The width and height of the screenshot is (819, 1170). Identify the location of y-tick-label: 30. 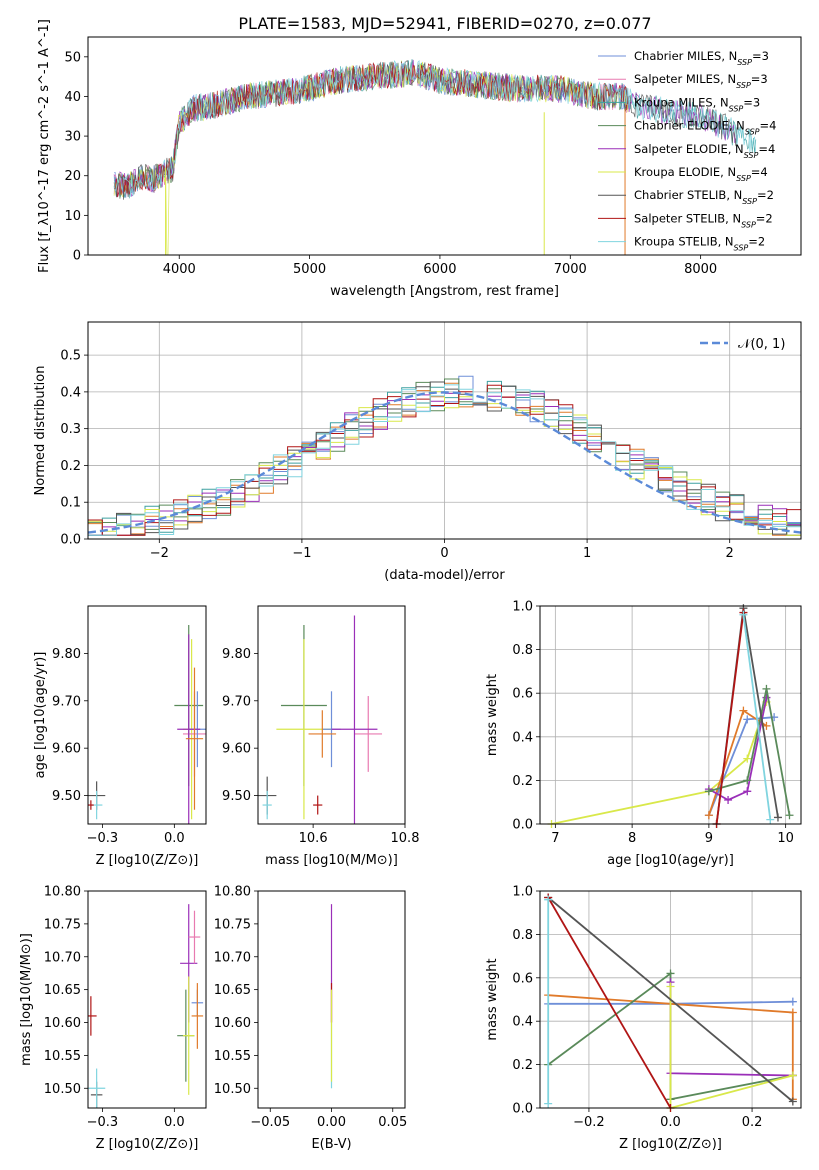
(72, 137).